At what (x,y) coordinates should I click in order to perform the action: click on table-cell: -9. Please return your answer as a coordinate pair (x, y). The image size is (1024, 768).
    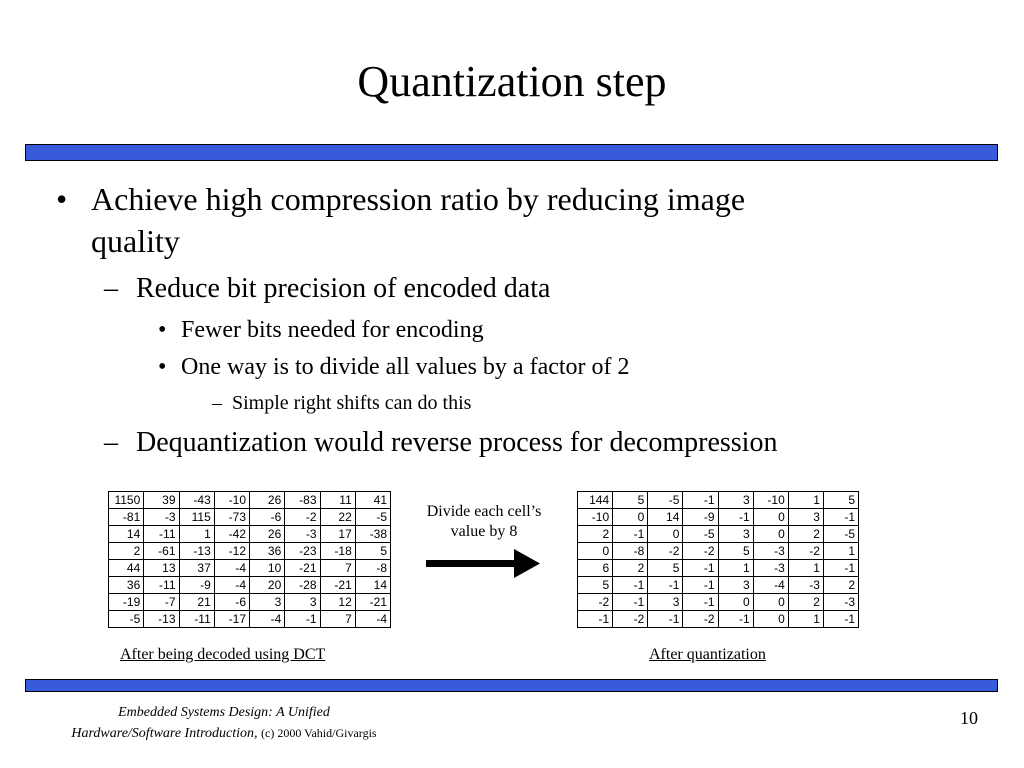
    Looking at the image, I should click on (196, 585).